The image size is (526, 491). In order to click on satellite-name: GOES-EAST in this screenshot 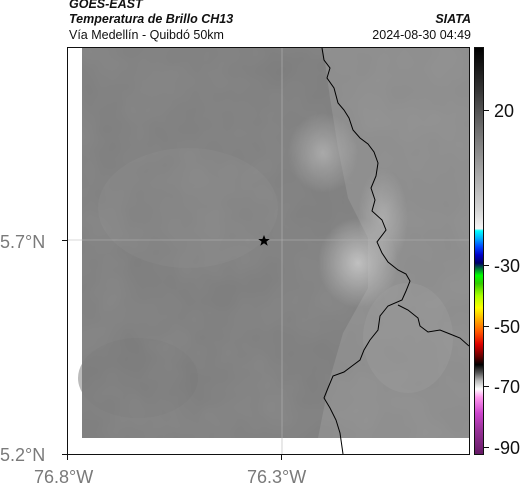, I will do `click(106, 5)`.